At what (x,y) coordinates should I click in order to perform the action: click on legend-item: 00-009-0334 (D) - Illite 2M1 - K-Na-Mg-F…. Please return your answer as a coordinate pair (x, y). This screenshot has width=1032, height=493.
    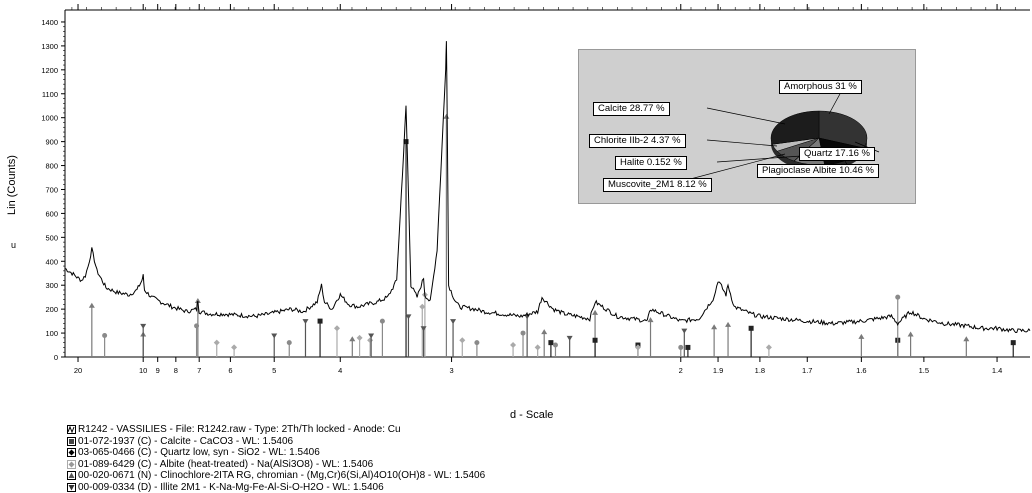
    Looking at the image, I should click on (276, 487).